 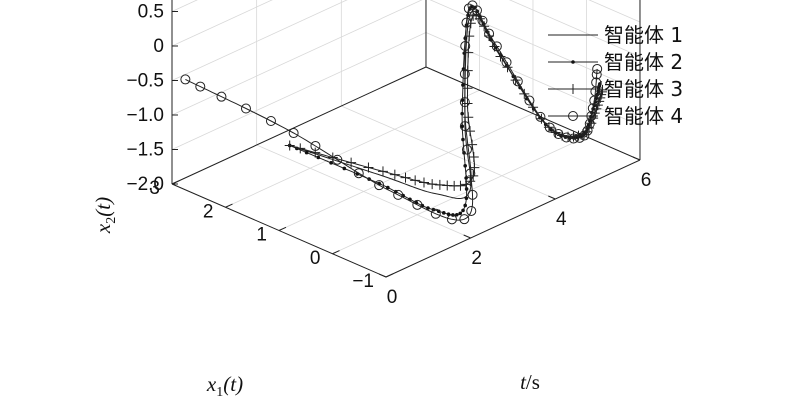 I want to click on legend-item-2: 智能体 2, so click(x=615, y=62).